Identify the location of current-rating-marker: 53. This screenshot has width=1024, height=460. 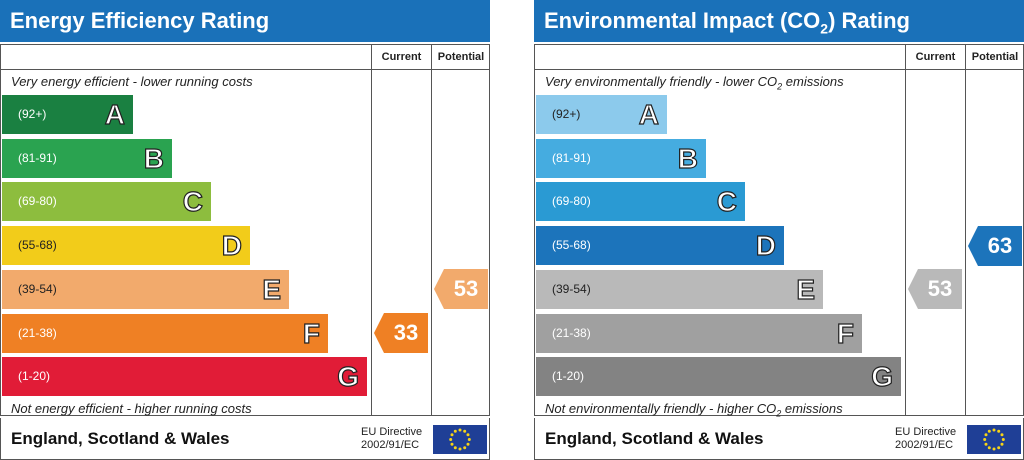
(935, 289).